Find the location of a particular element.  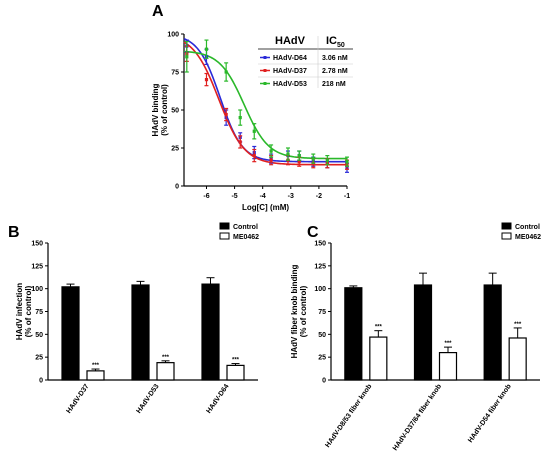

a-x-tick-label: -2 is located at coordinates (319, 196).